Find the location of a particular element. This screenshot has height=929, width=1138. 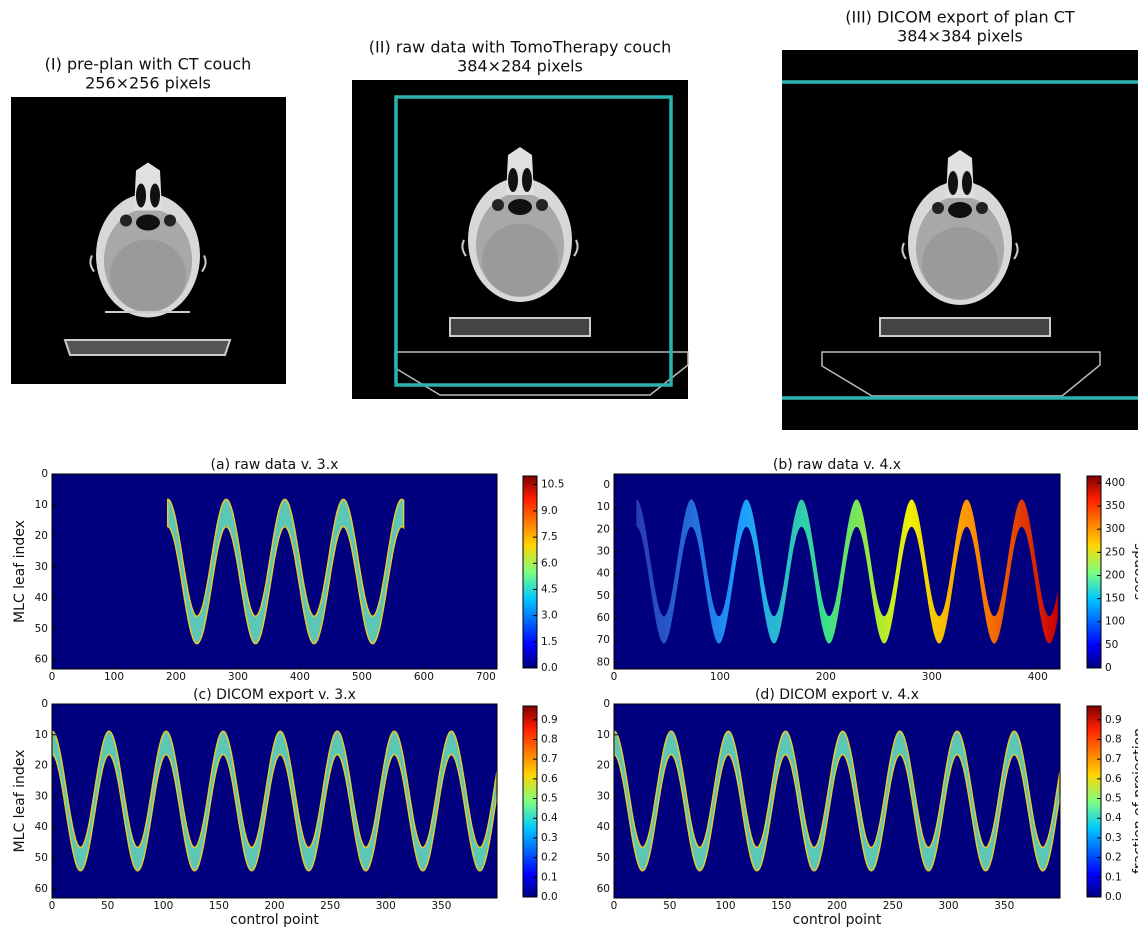

colorbar-tick-label: 250 is located at coordinates (1115, 552).